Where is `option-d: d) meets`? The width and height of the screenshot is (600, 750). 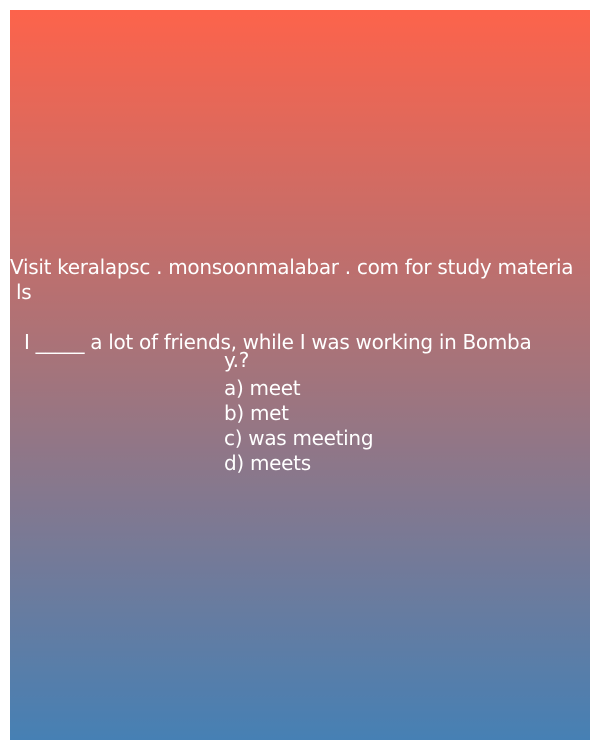
option-d: d) meets is located at coordinates (267, 463).